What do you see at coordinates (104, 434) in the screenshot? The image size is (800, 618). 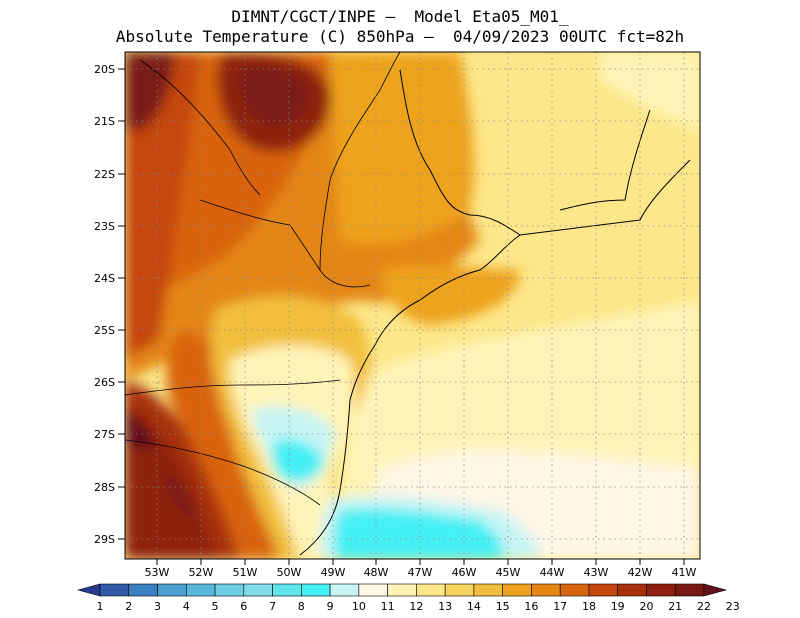 I see `lat-label: 27S` at bounding box center [104, 434].